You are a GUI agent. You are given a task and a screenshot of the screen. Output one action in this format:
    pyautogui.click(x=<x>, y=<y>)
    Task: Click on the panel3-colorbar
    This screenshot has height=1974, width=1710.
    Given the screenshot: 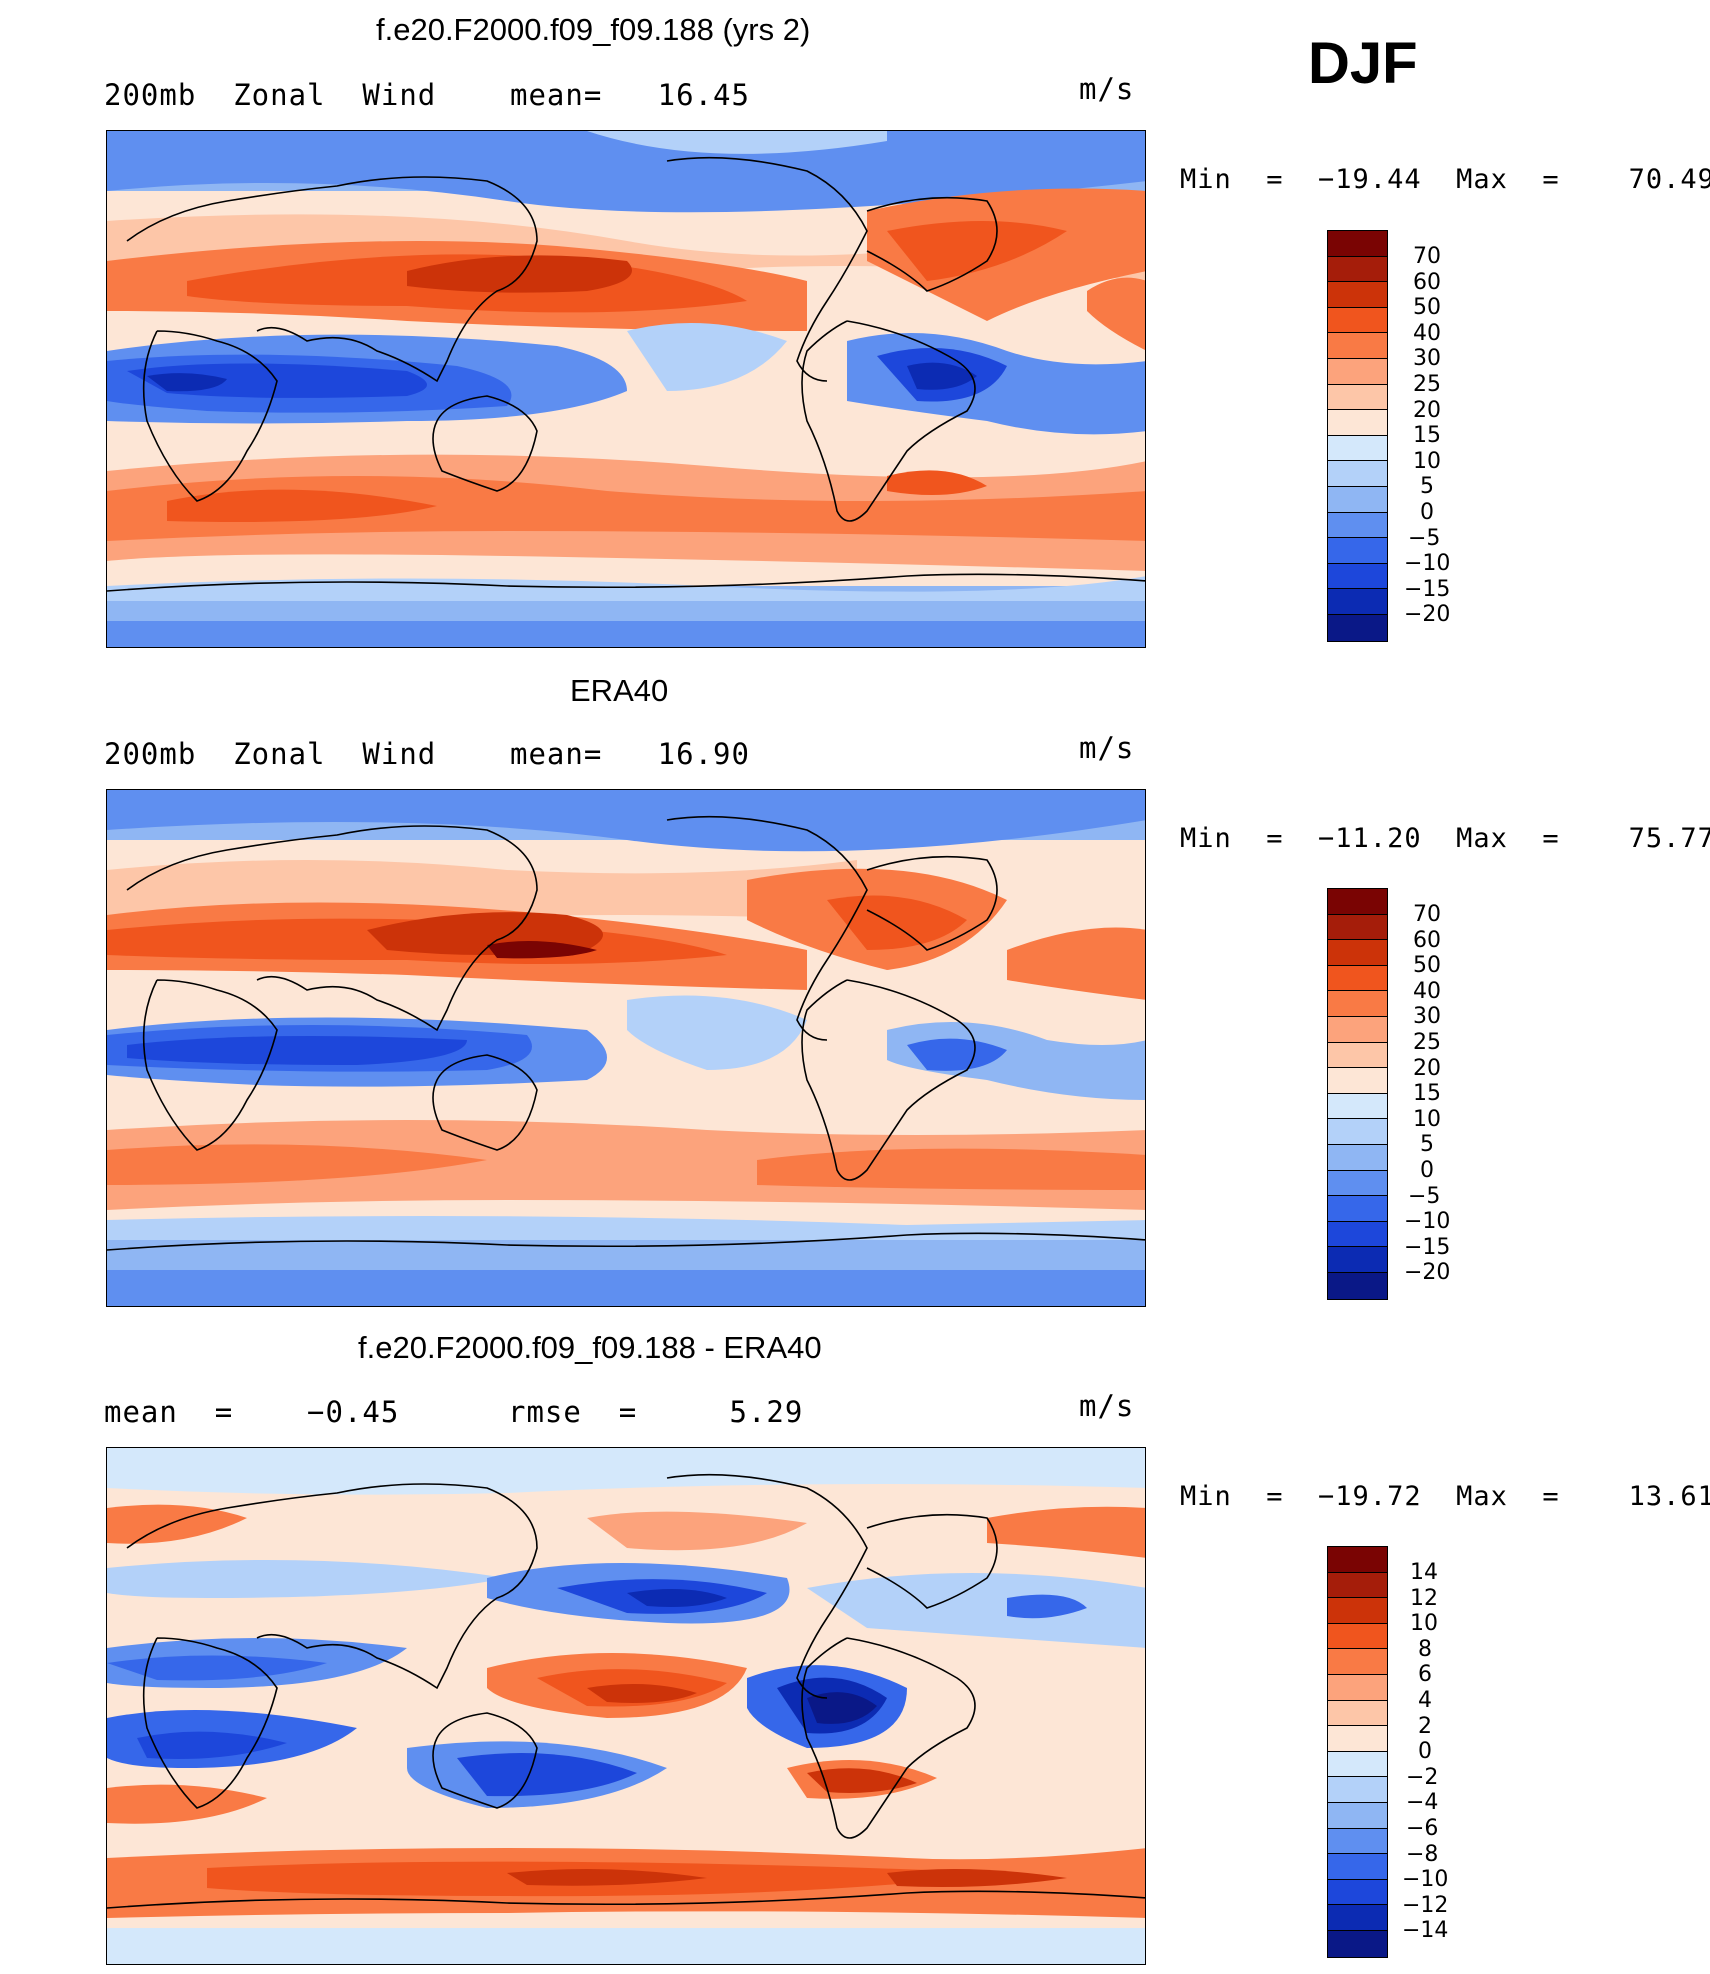 What is the action you would take?
    pyautogui.click(x=1357, y=1752)
    